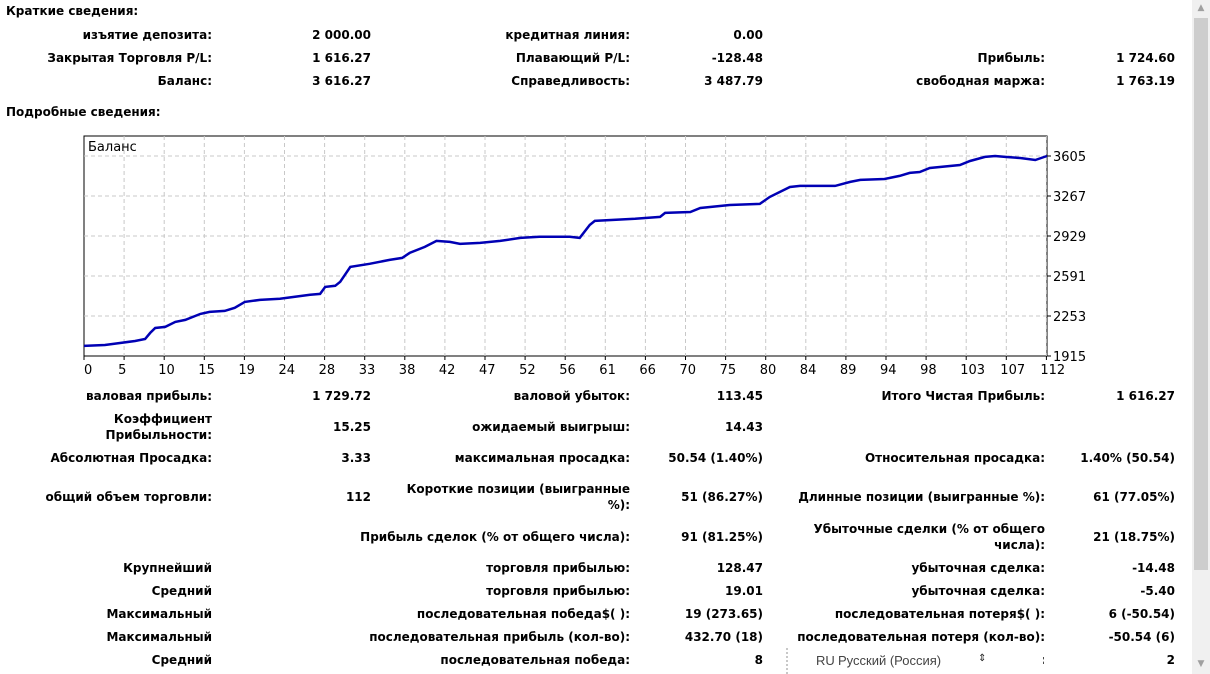 This screenshot has width=1210, height=674. Describe the element at coordinates (748, 35) in the screenshot. I see `summary-value: 0.00` at that location.